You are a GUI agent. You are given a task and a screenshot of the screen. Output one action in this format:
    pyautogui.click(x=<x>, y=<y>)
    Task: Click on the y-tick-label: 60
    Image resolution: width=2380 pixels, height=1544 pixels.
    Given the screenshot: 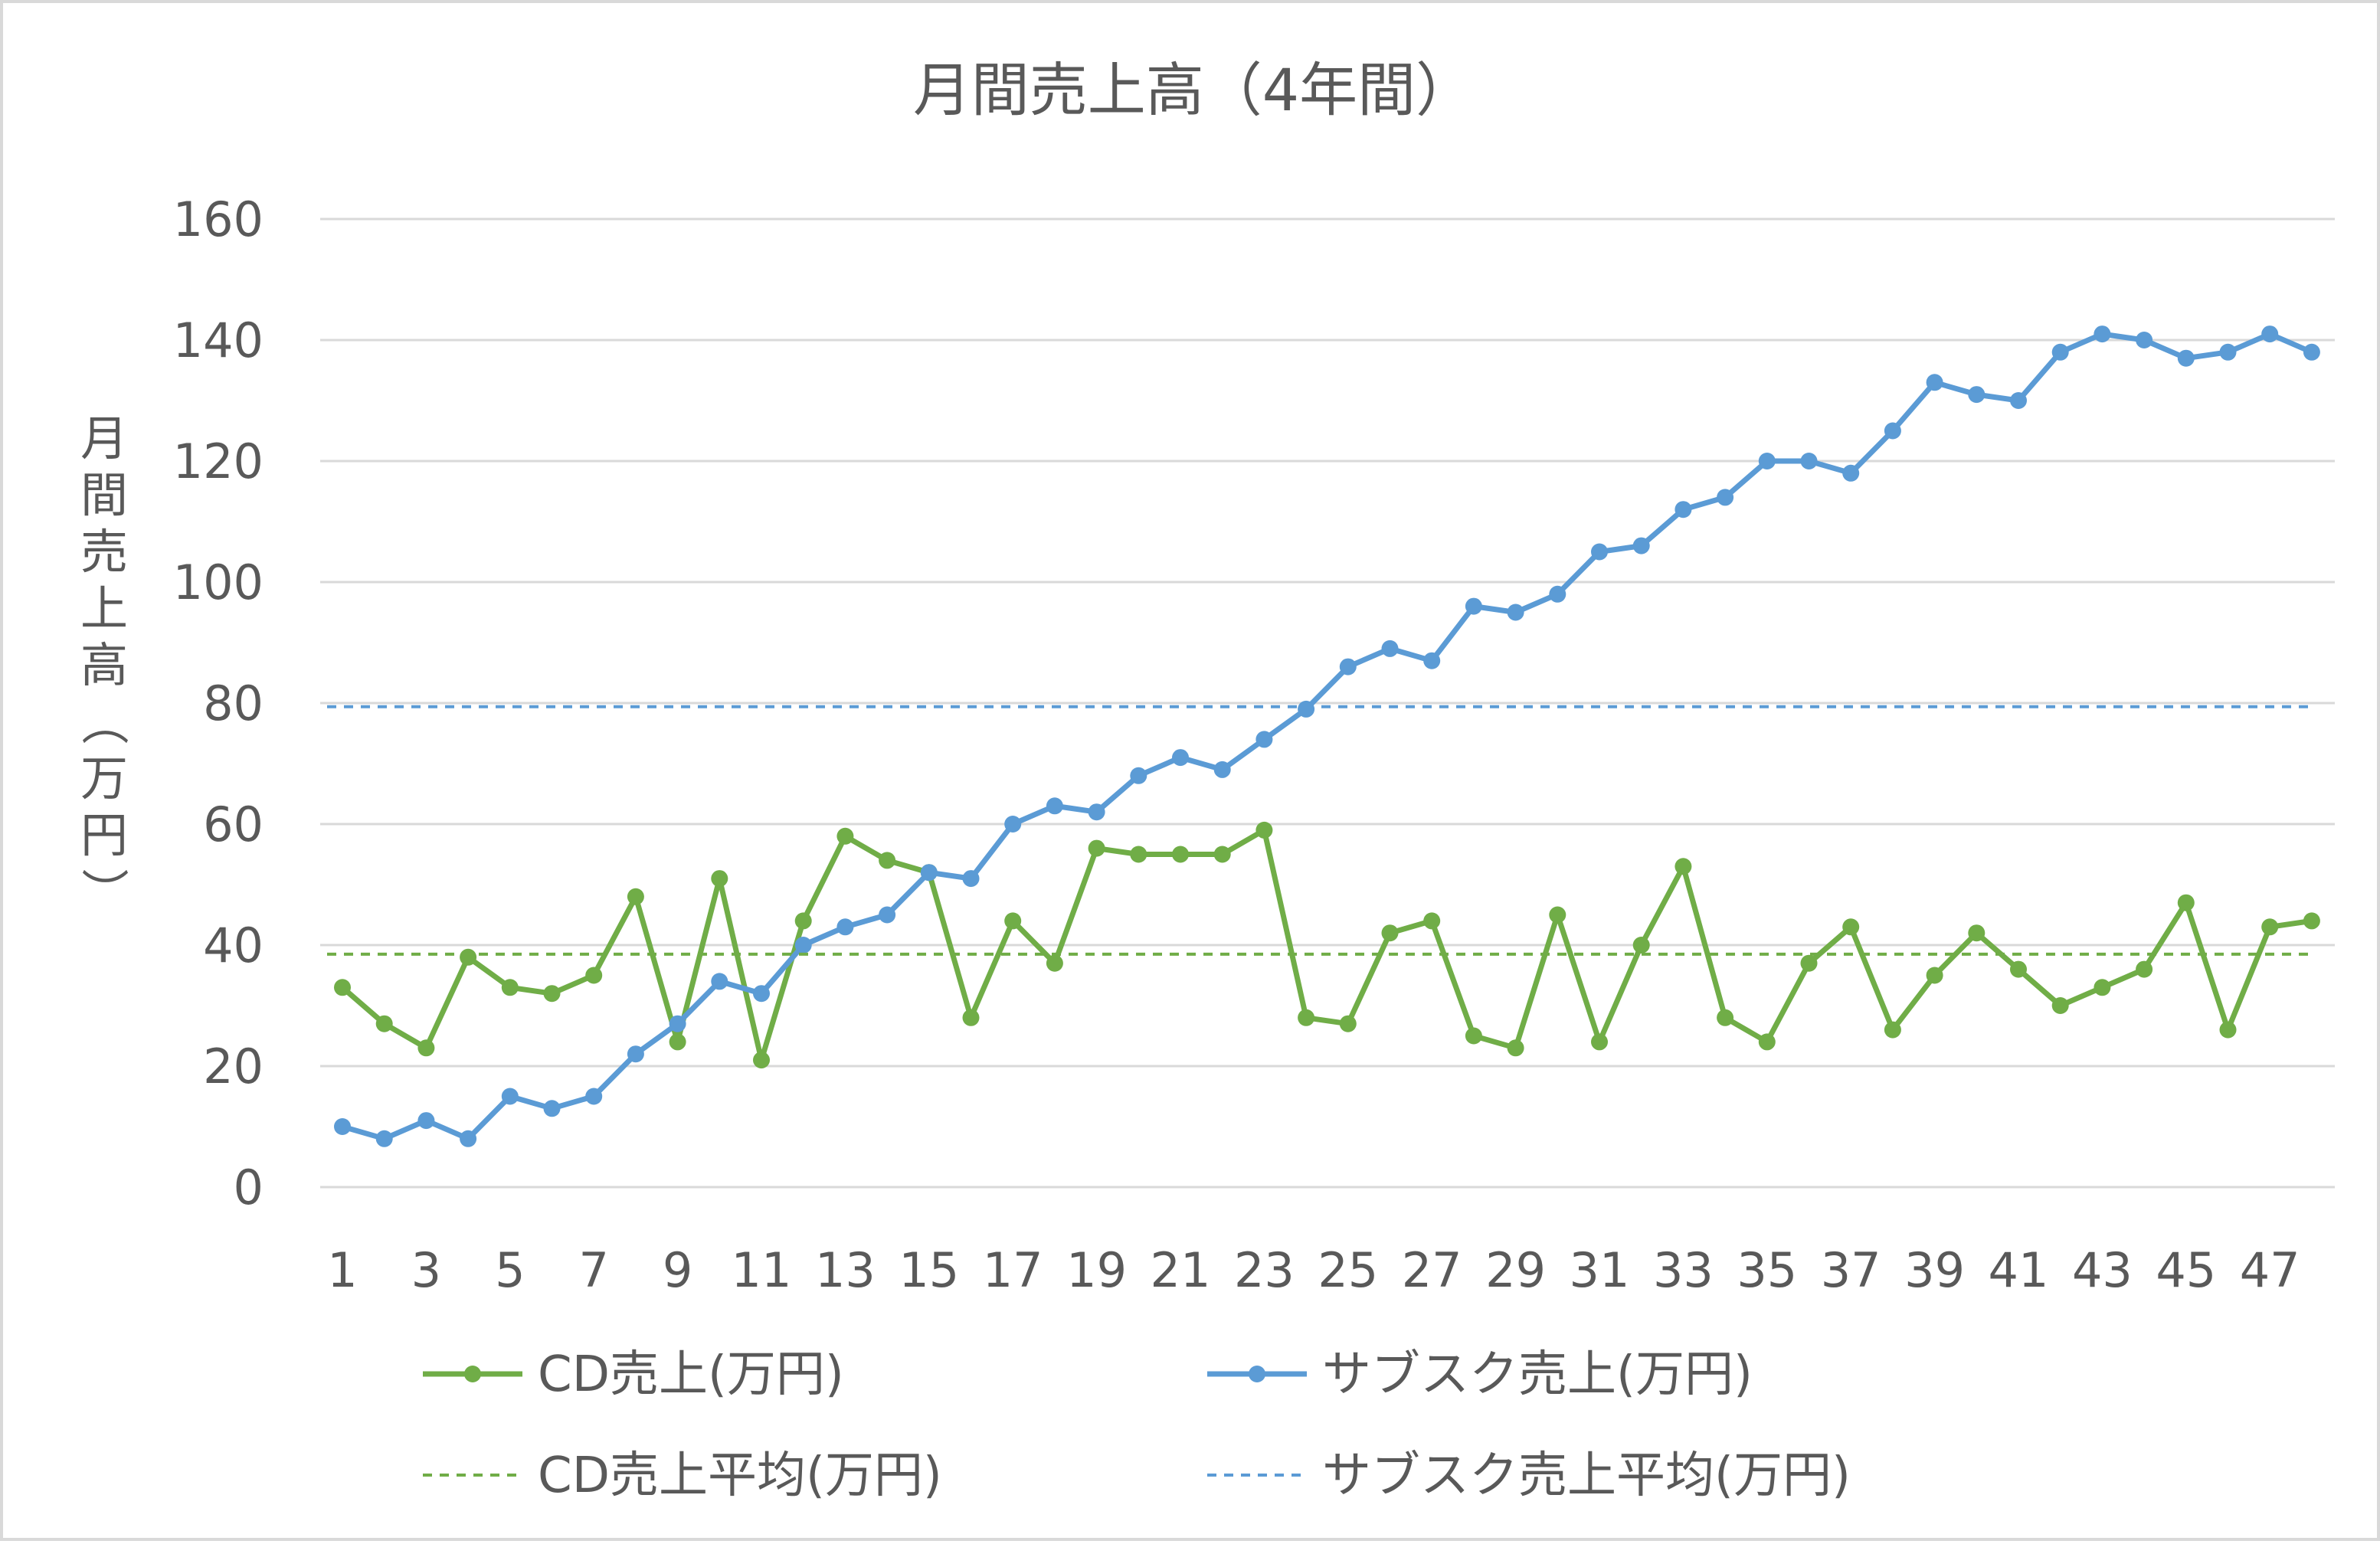 What is the action you would take?
    pyautogui.click(x=233, y=825)
    